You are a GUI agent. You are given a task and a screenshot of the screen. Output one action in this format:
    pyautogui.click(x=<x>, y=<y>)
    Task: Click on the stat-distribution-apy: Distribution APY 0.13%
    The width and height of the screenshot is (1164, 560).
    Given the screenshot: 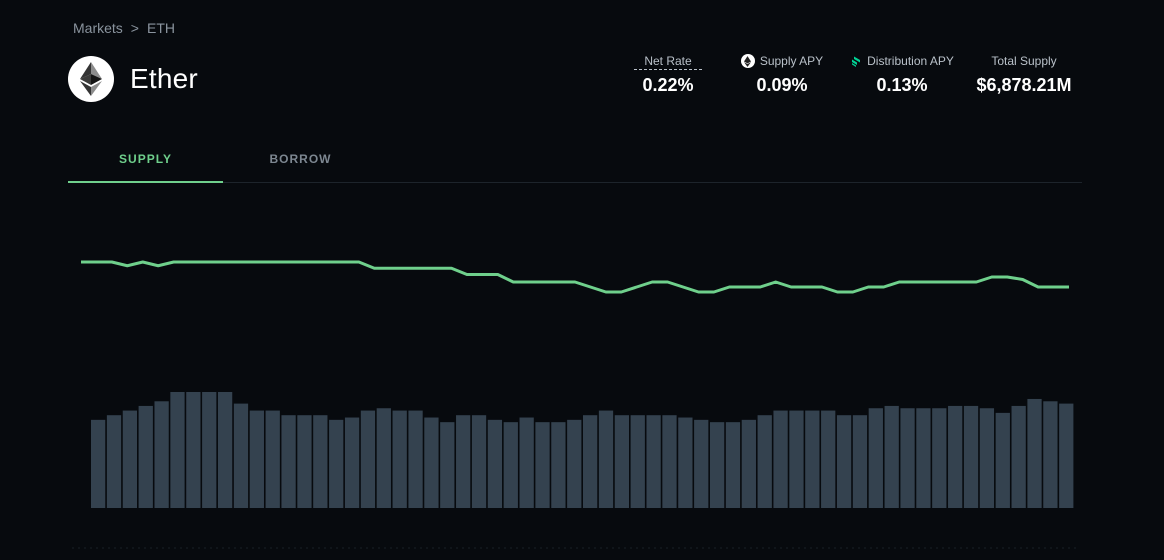 What is the action you would take?
    pyautogui.click(x=902, y=74)
    